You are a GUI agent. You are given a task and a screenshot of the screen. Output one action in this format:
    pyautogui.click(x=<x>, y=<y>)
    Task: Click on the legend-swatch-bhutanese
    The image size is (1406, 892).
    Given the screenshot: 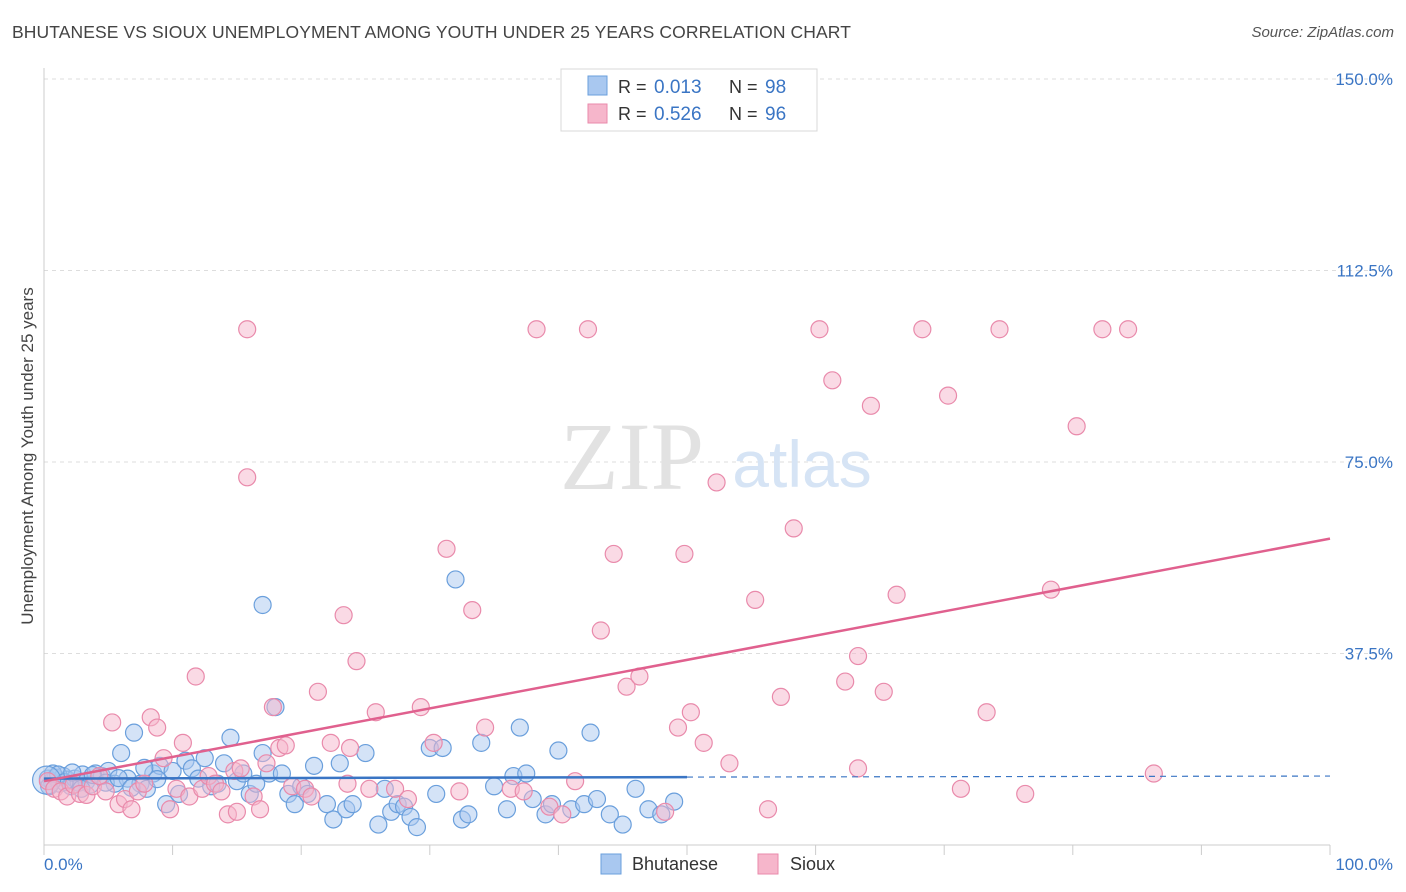 What is the action you would take?
    pyautogui.click(x=597, y=85)
    